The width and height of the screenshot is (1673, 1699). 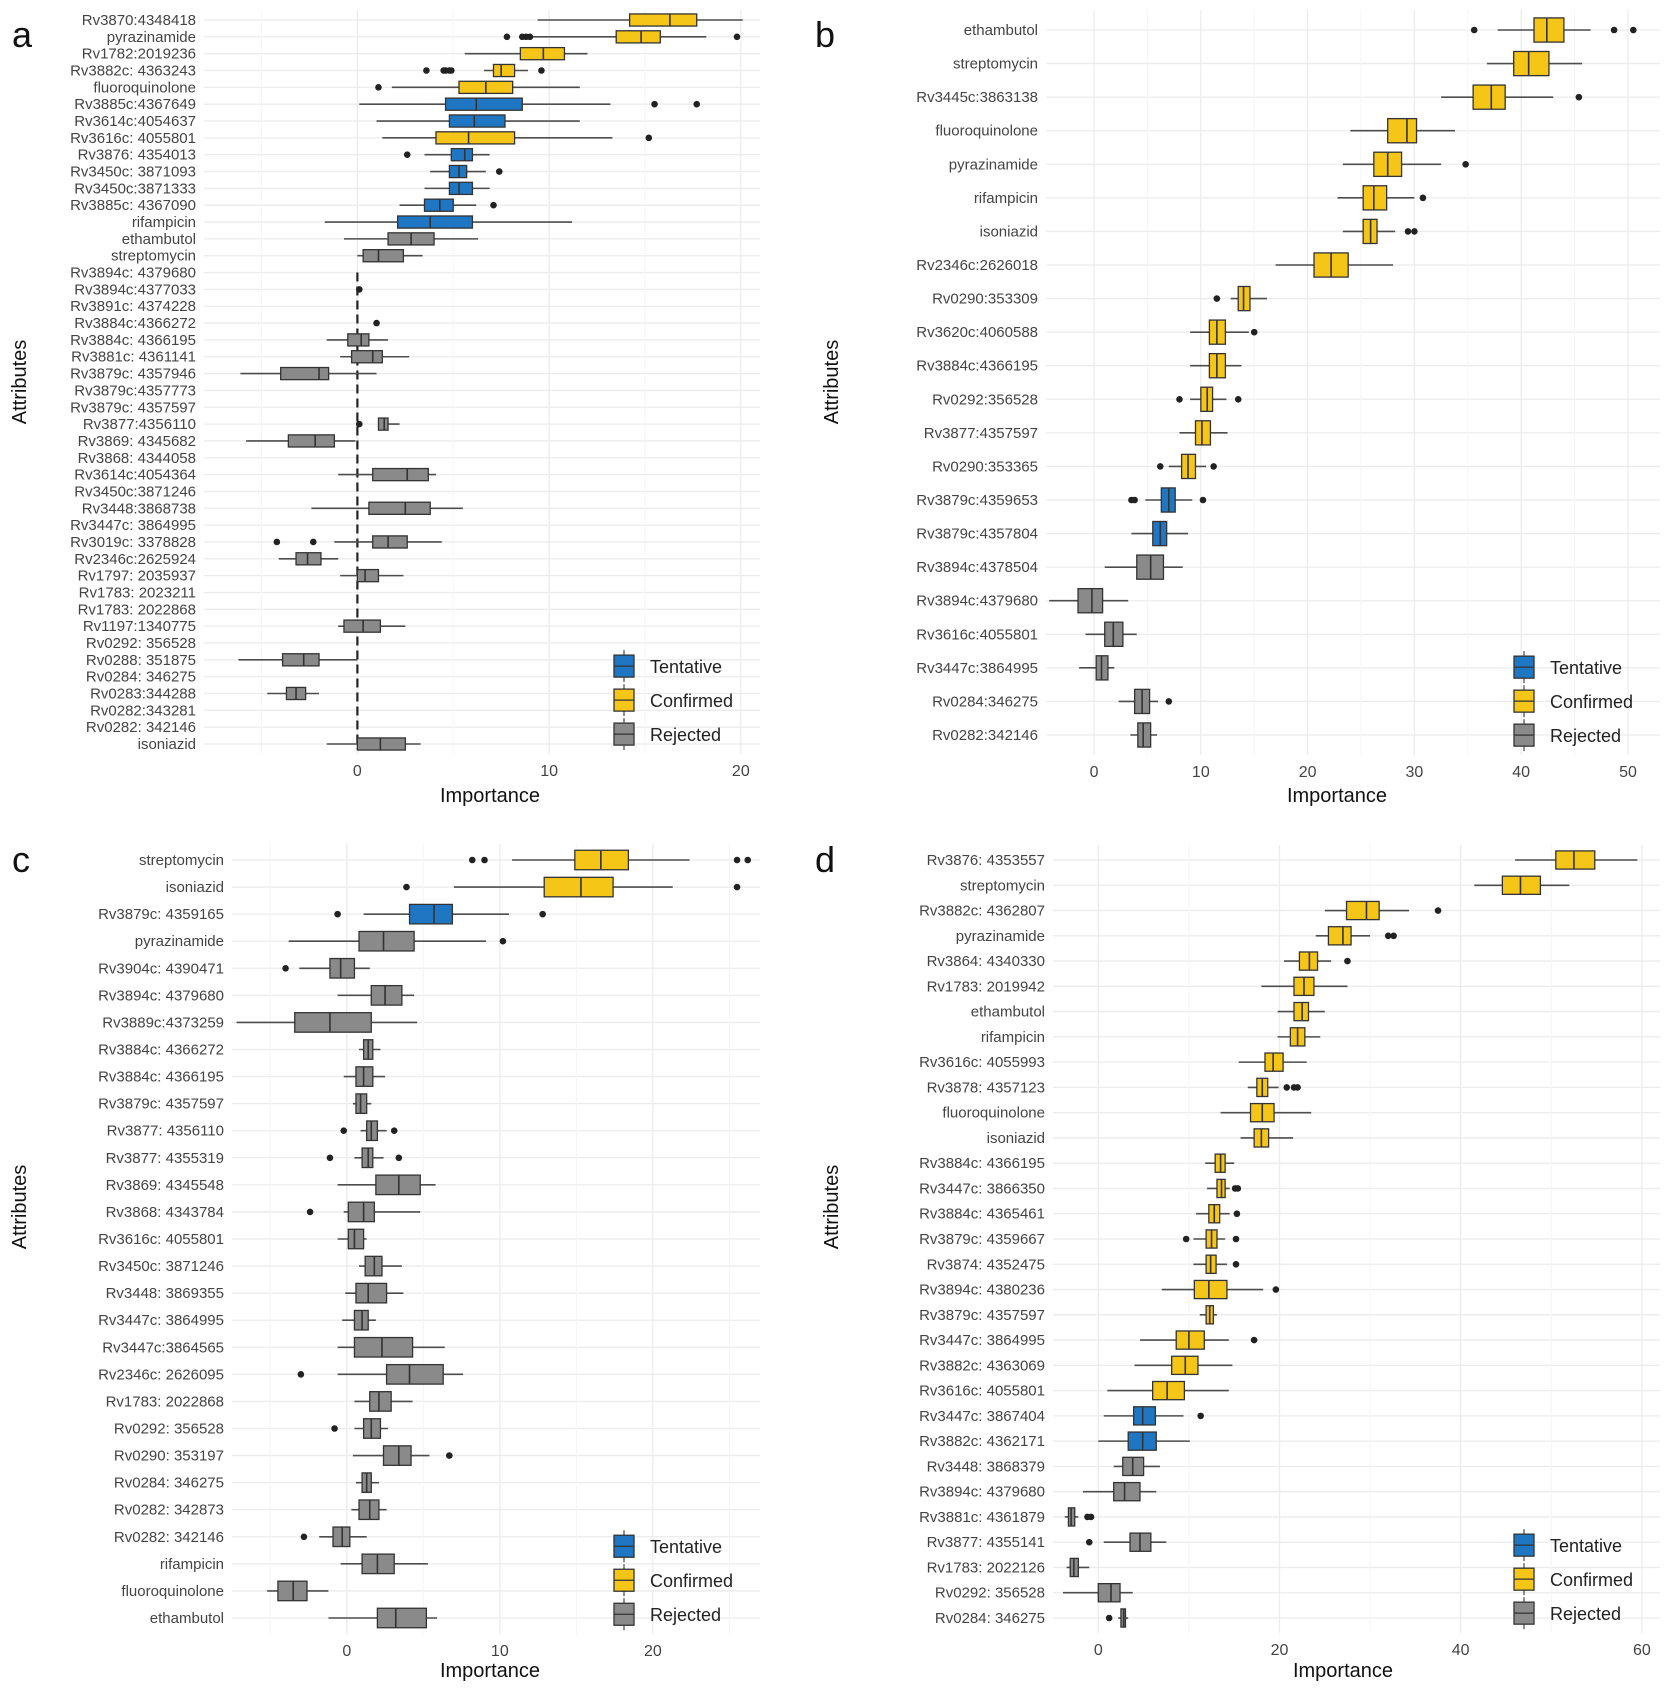 I want to click on x-tick-label: 30, so click(x=1415, y=772).